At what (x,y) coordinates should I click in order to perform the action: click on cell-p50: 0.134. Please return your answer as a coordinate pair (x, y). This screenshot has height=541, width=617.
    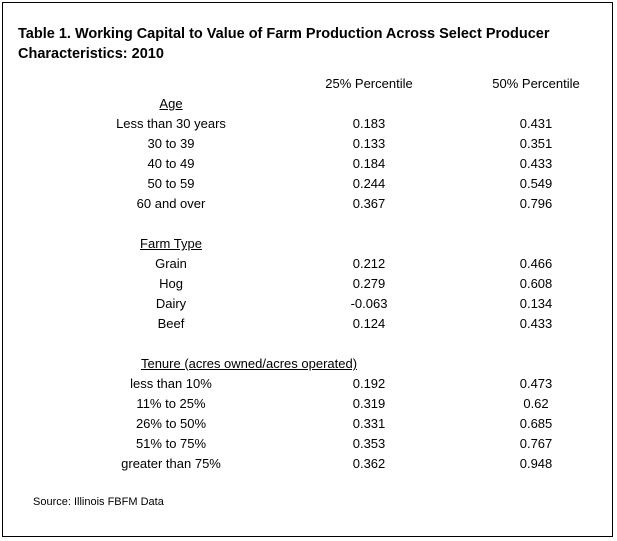
    Looking at the image, I should click on (536, 303).